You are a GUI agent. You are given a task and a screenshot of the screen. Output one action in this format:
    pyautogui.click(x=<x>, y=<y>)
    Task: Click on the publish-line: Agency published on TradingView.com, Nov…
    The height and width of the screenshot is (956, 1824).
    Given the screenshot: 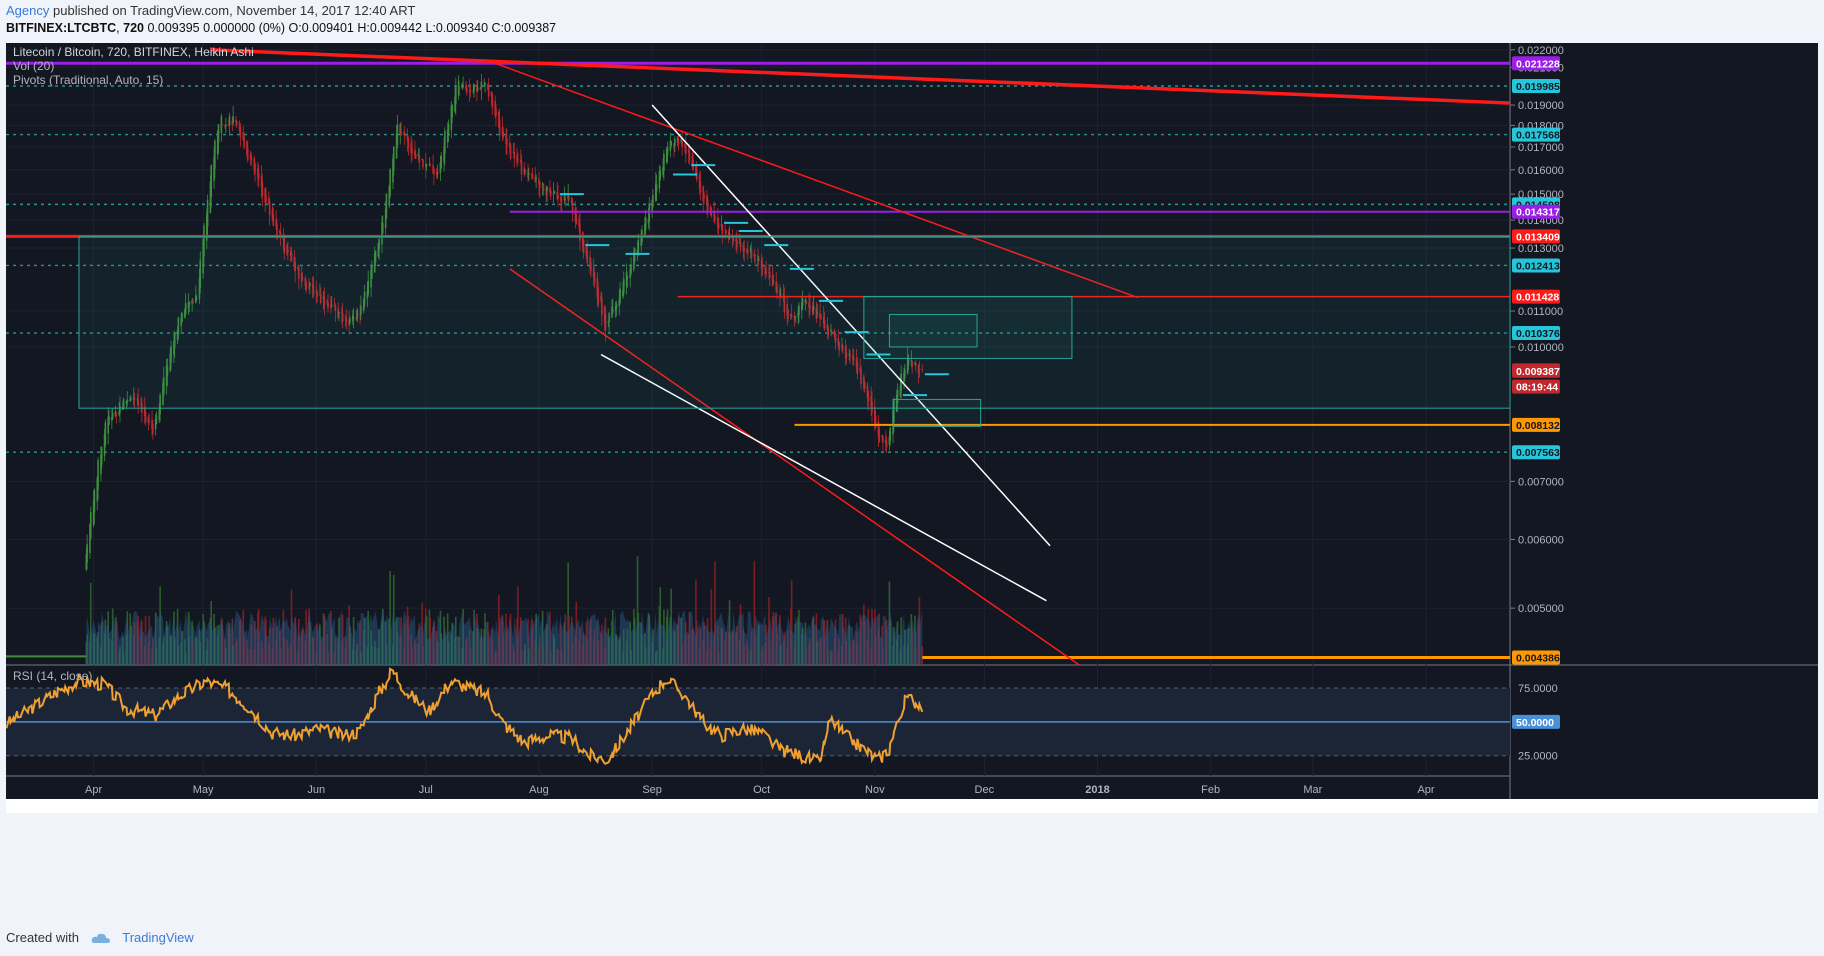 What is the action you would take?
    pyautogui.click(x=210, y=10)
    